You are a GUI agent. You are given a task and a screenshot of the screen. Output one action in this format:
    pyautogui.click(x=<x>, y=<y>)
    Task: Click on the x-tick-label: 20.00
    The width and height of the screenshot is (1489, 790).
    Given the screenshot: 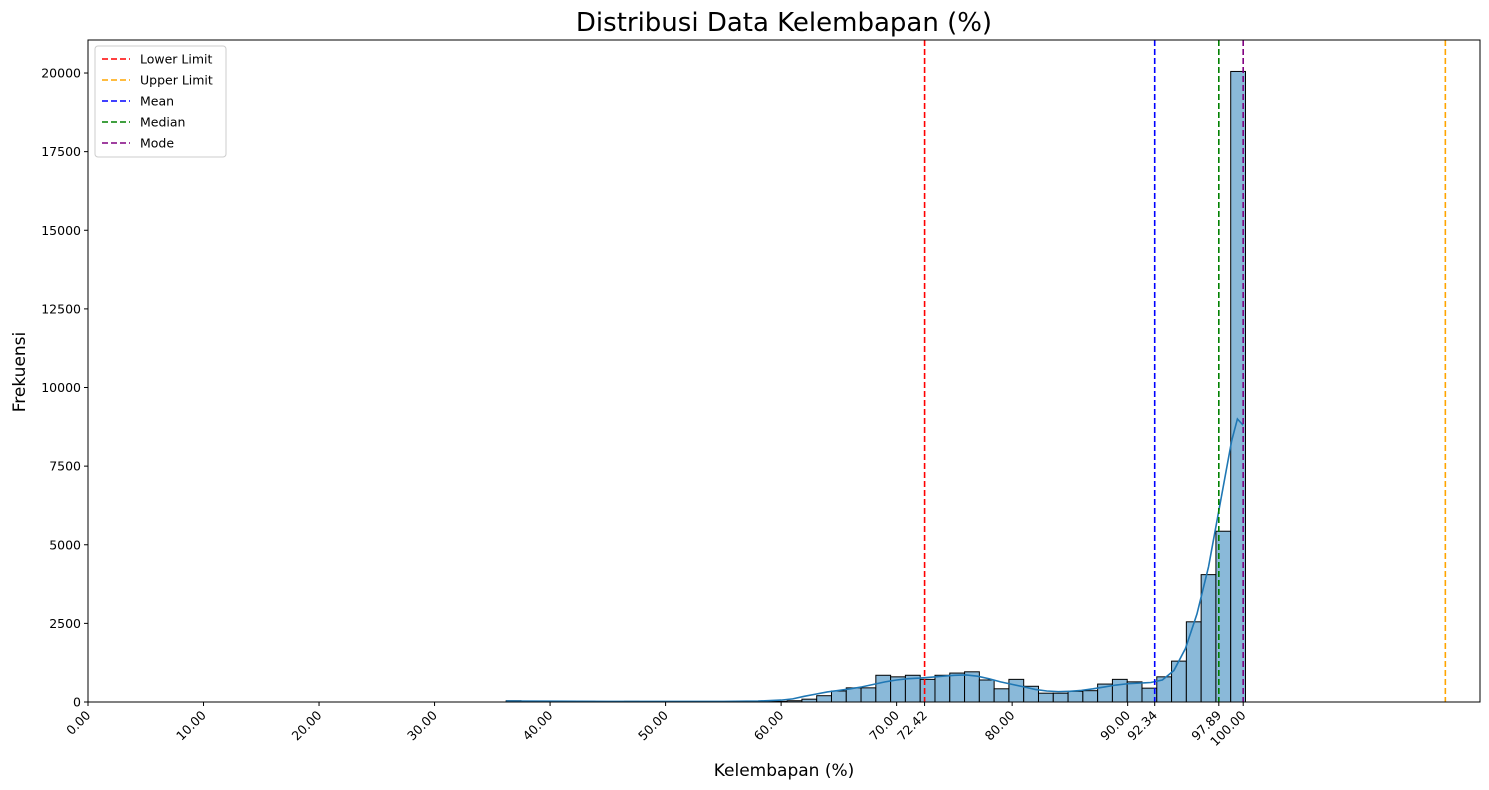 What is the action you would take?
    pyautogui.click(x=307, y=725)
    